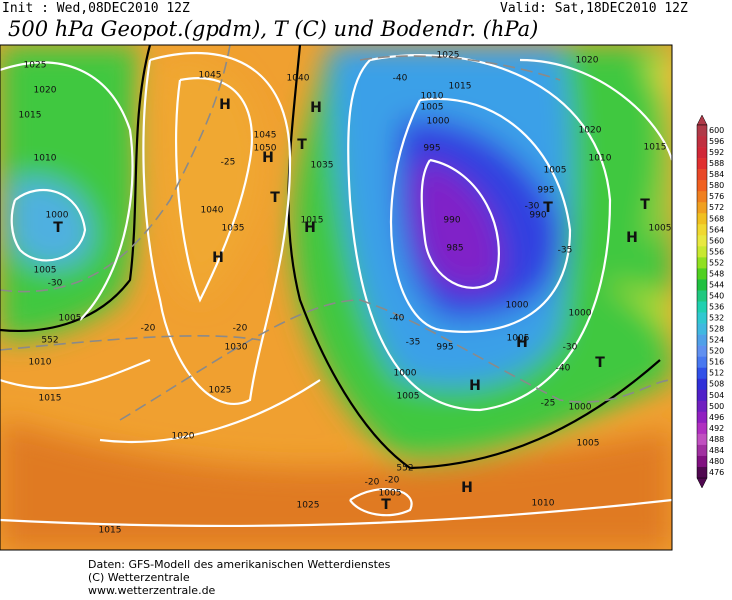 Image resolution: width=732 pixels, height=600 pixels. What do you see at coordinates (565, 251) in the screenshot?
I see `contour-label: -35` at bounding box center [565, 251].